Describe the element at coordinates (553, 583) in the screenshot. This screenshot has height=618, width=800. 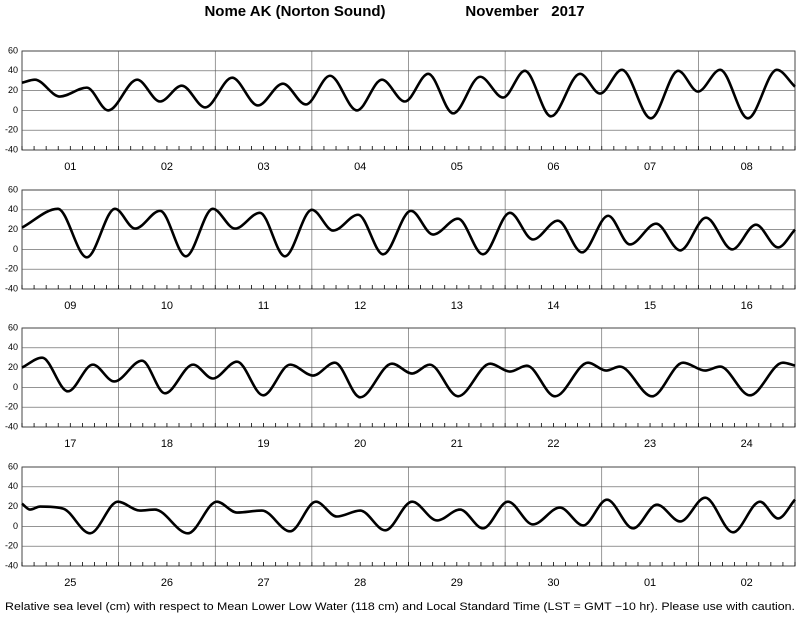
I see `day-label: 30` at that location.